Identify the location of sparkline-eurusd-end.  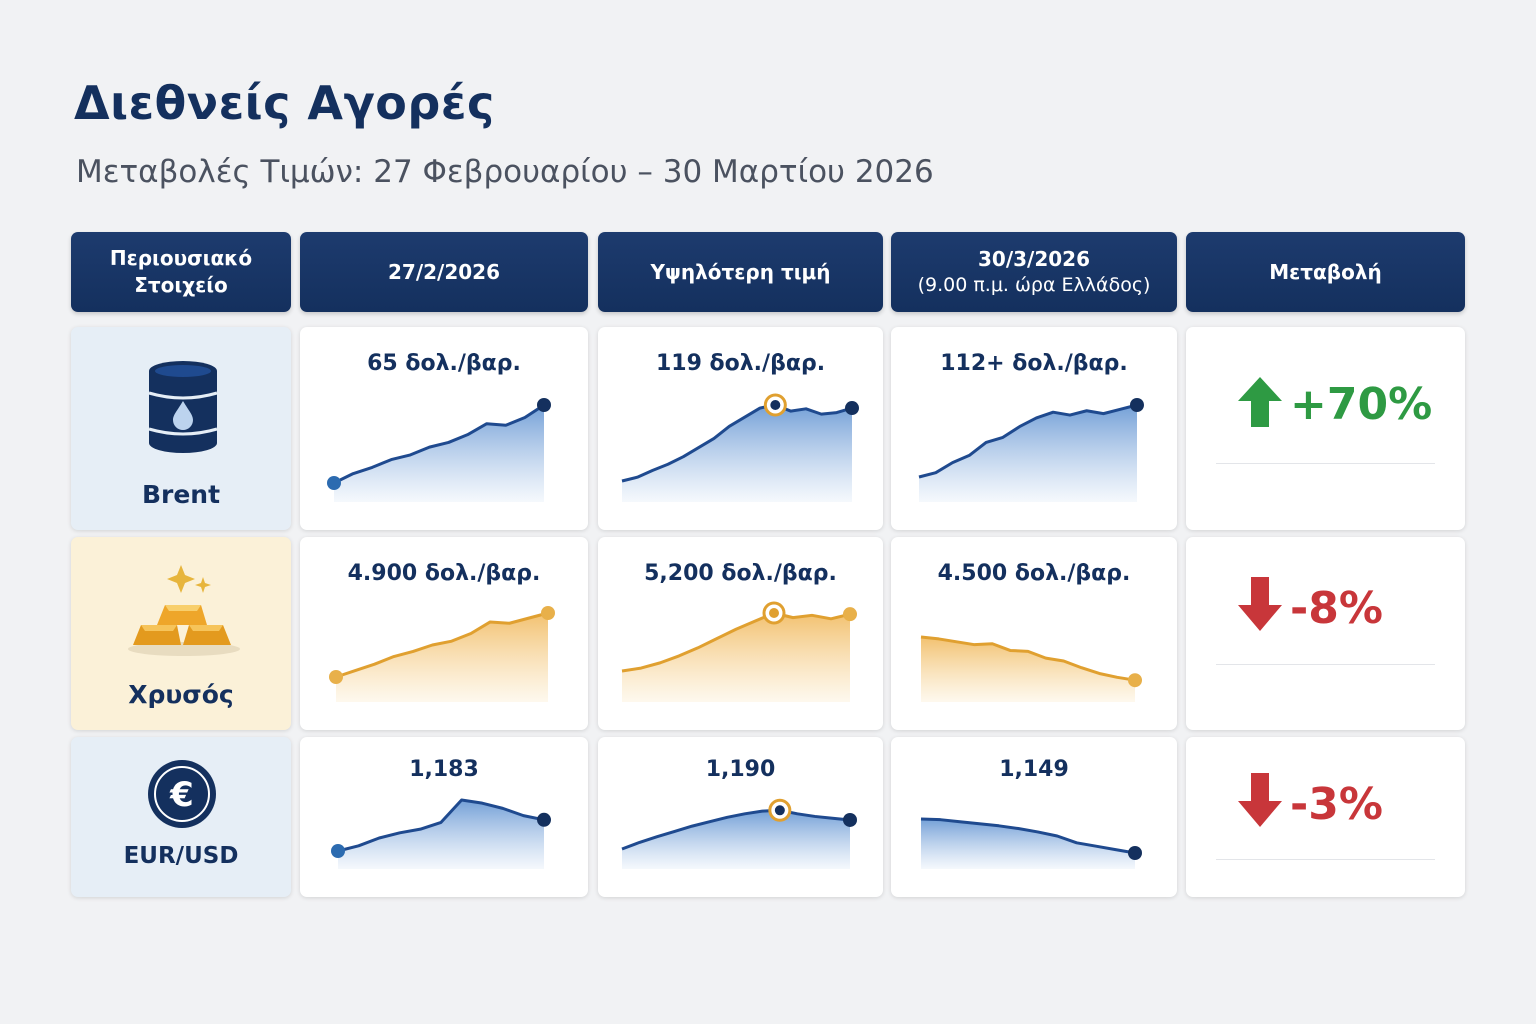
(1031, 843).